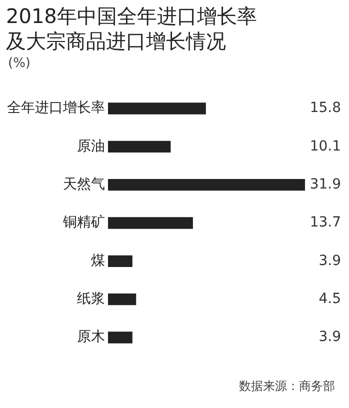 This screenshot has height=408, width=349. What do you see at coordinates (329, 298) in the screenshot?
I see `data-label: 4.5` at bounding box center [329, 298].